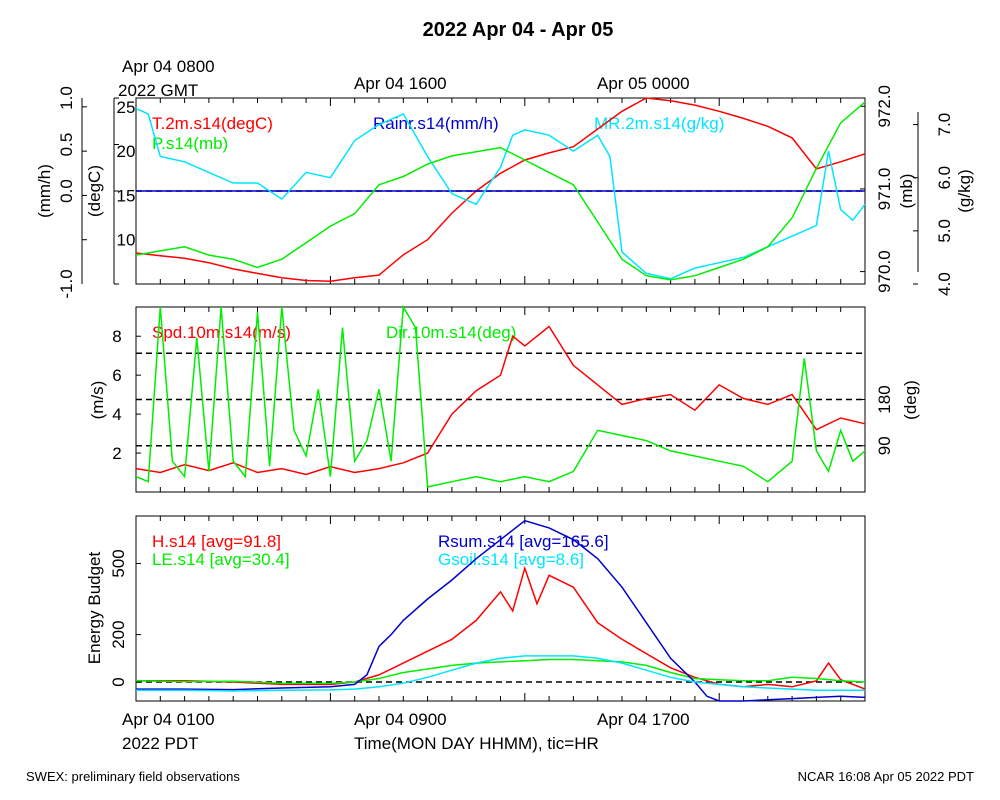 This screenshot has width=1000, height=800. What do you see at coordinates (500, 671) in the screenshot?
I see `latent-heat-line` at bounding box center [500, 671].